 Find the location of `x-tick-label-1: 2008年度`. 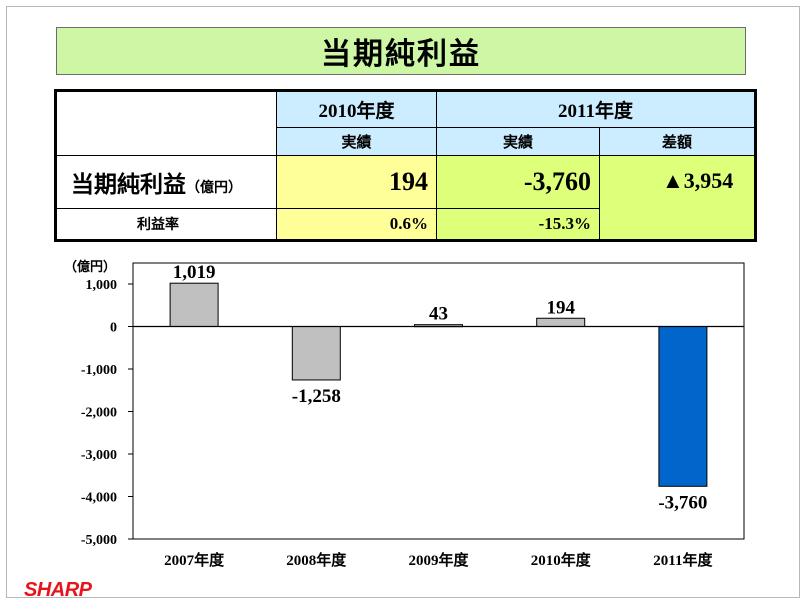

x-tick-label-1: 2008年度 is located at coordinates (316, 560).